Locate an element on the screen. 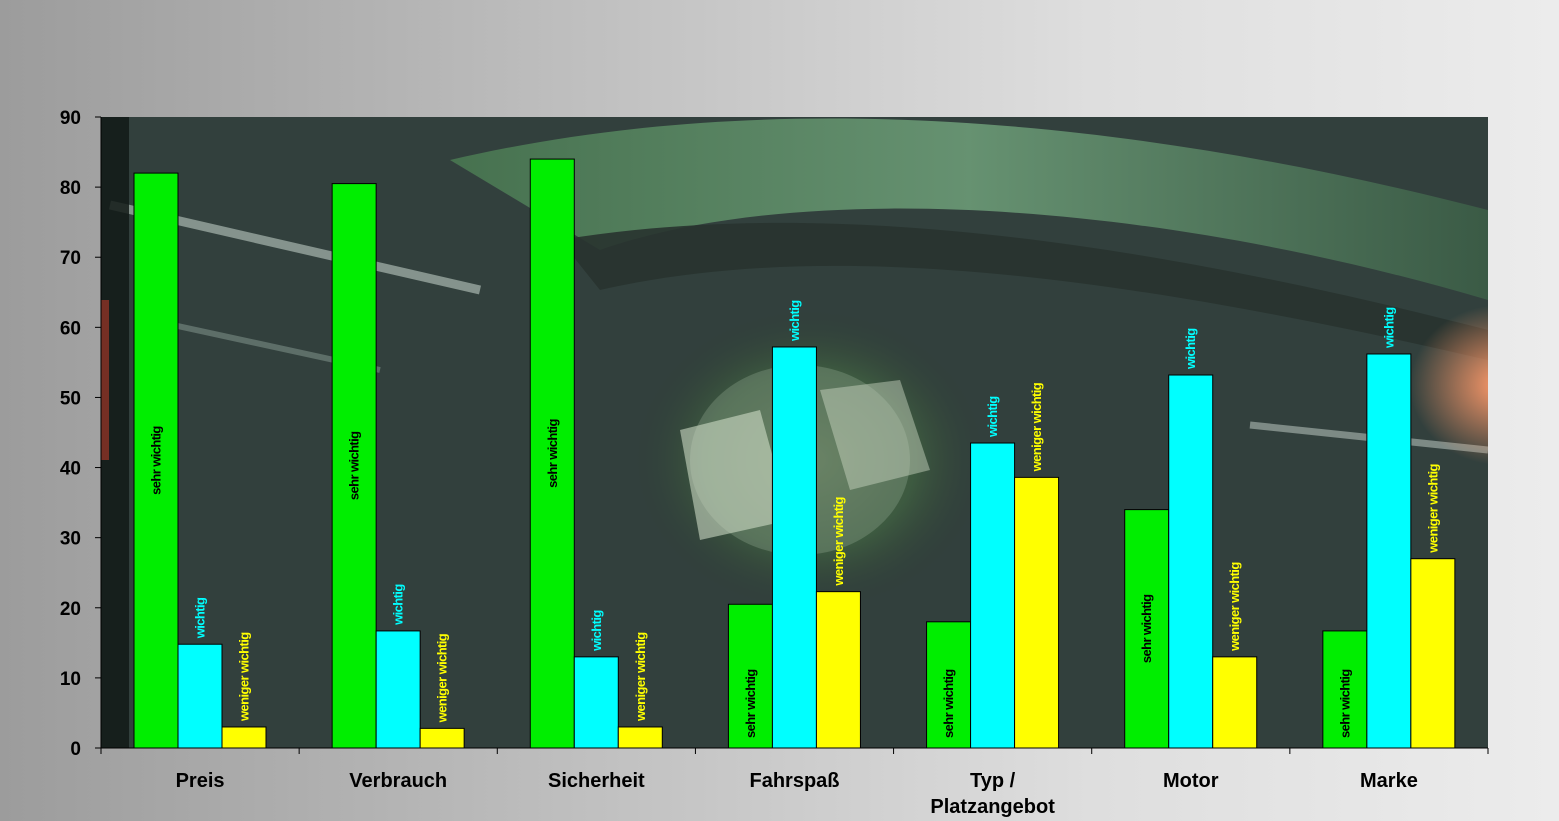 Image resolution: width=1559 pixels, height=821 pixels. y-ticks: 0 10 20 30 40 50 60 70 80 90 is located at coordinates (80, 434).